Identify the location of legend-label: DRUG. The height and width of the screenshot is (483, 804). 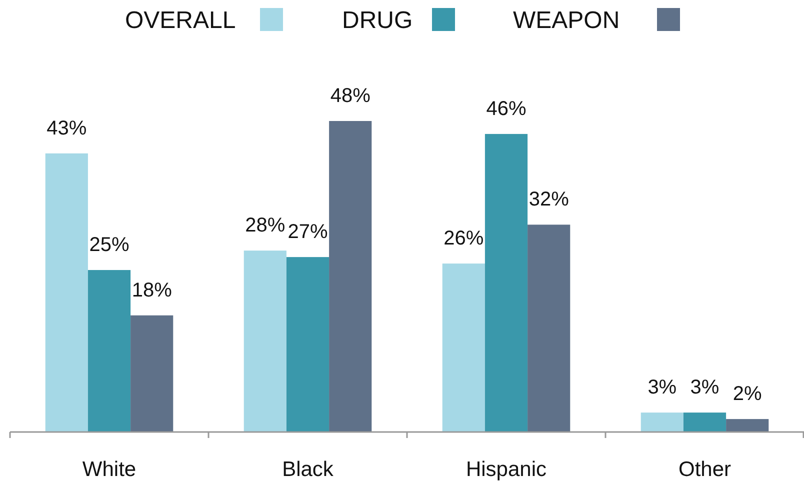
(377, 20).